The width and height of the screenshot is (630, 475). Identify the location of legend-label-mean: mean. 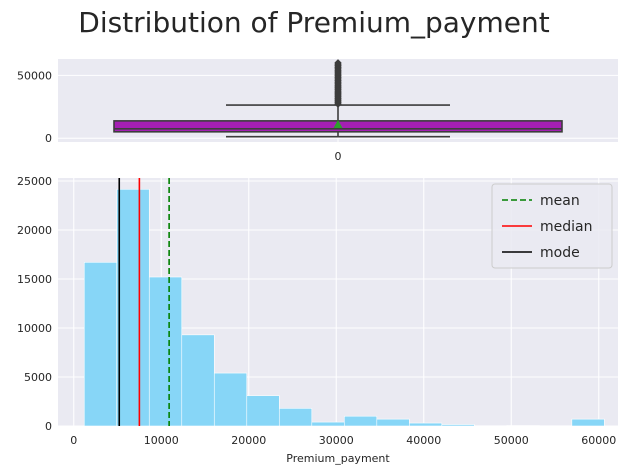
(560, 201).